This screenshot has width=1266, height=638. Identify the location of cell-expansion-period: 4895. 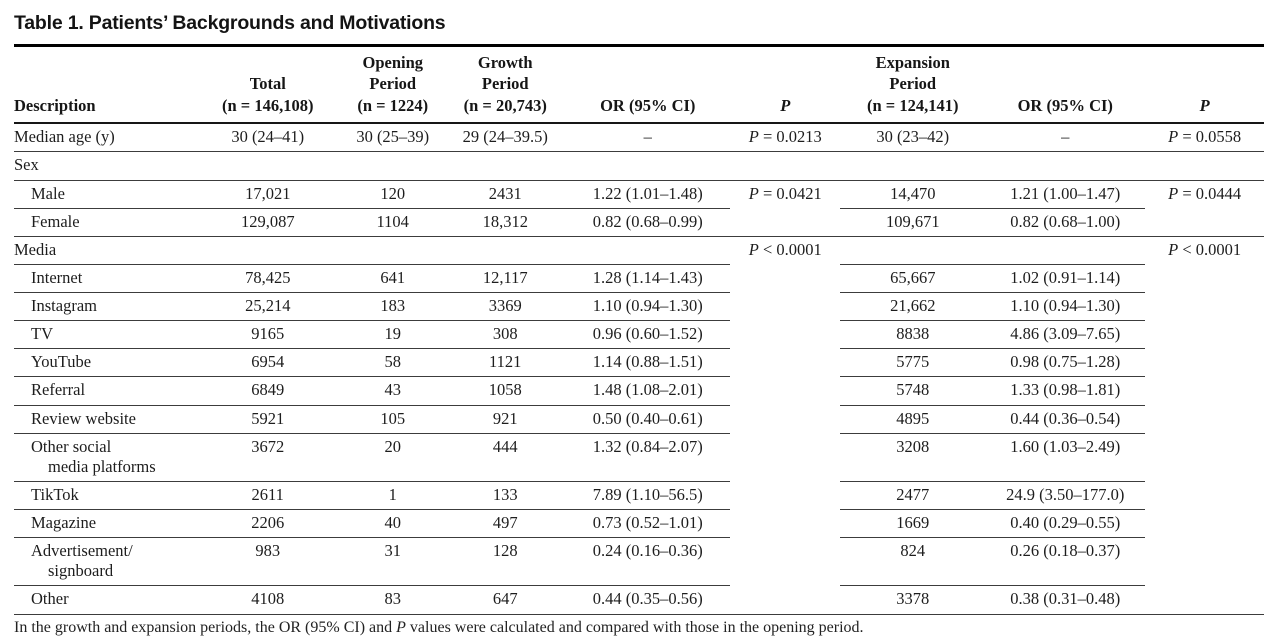
(913, 419).